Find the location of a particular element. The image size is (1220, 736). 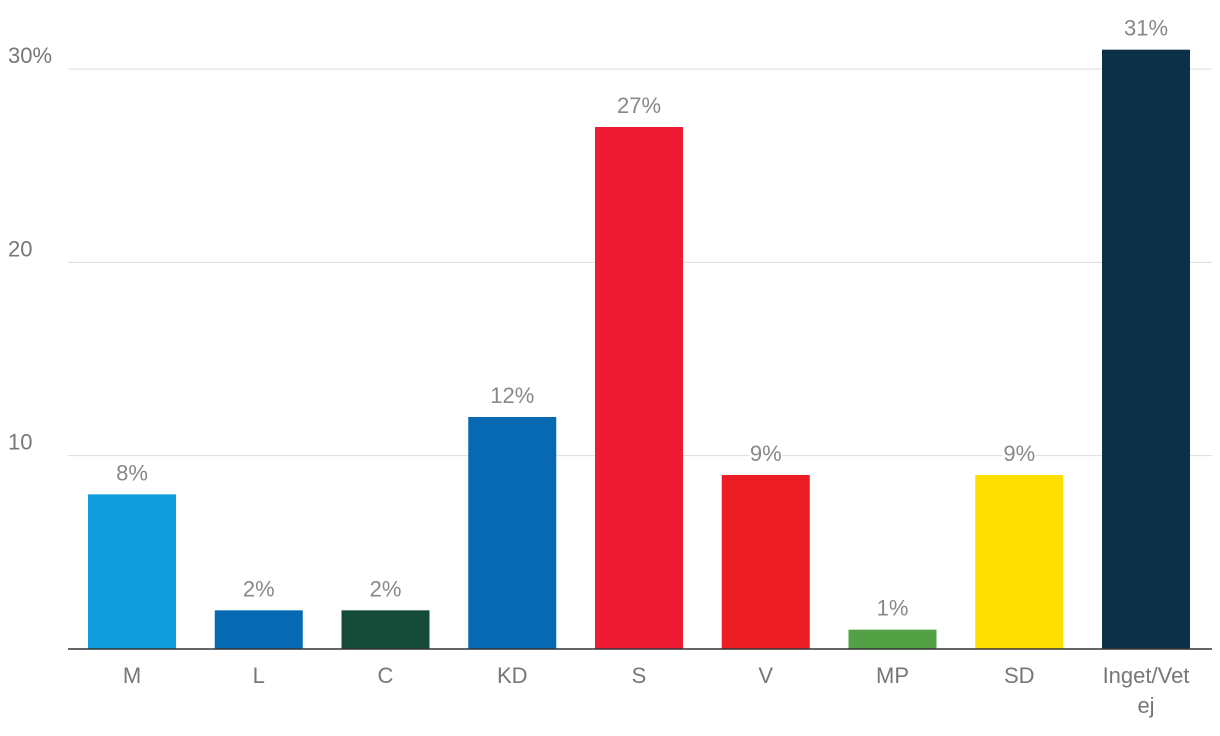

y-axis-tick-labels: 10 20 30% is located at coordinates (30, 249).